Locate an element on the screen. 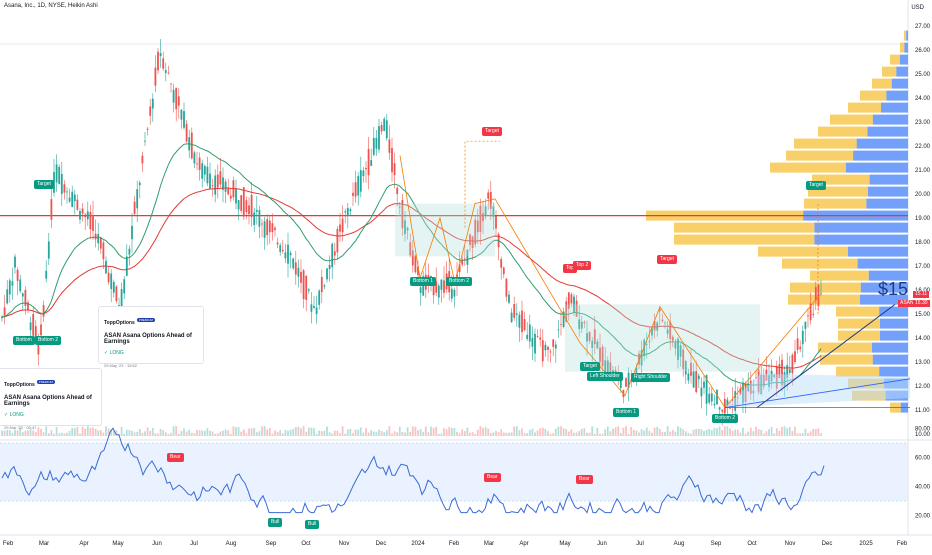  bottom-tag: Bottom is located at coordinates (24, 340).